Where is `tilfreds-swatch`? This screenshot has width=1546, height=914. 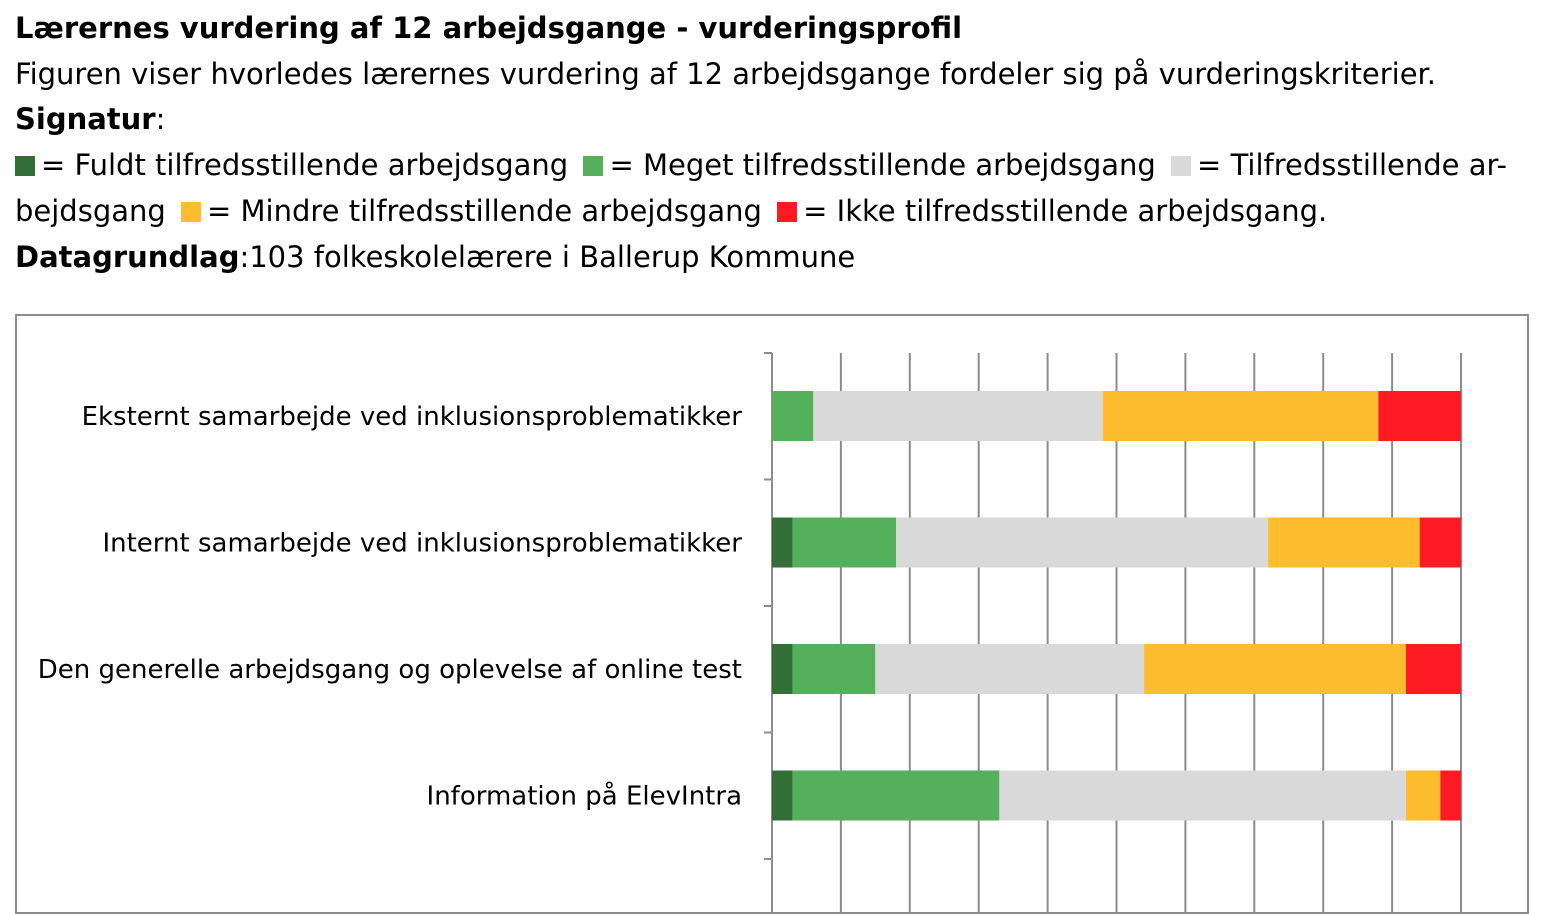 tilfreds-swatch is located at coordinates (1181, 166).